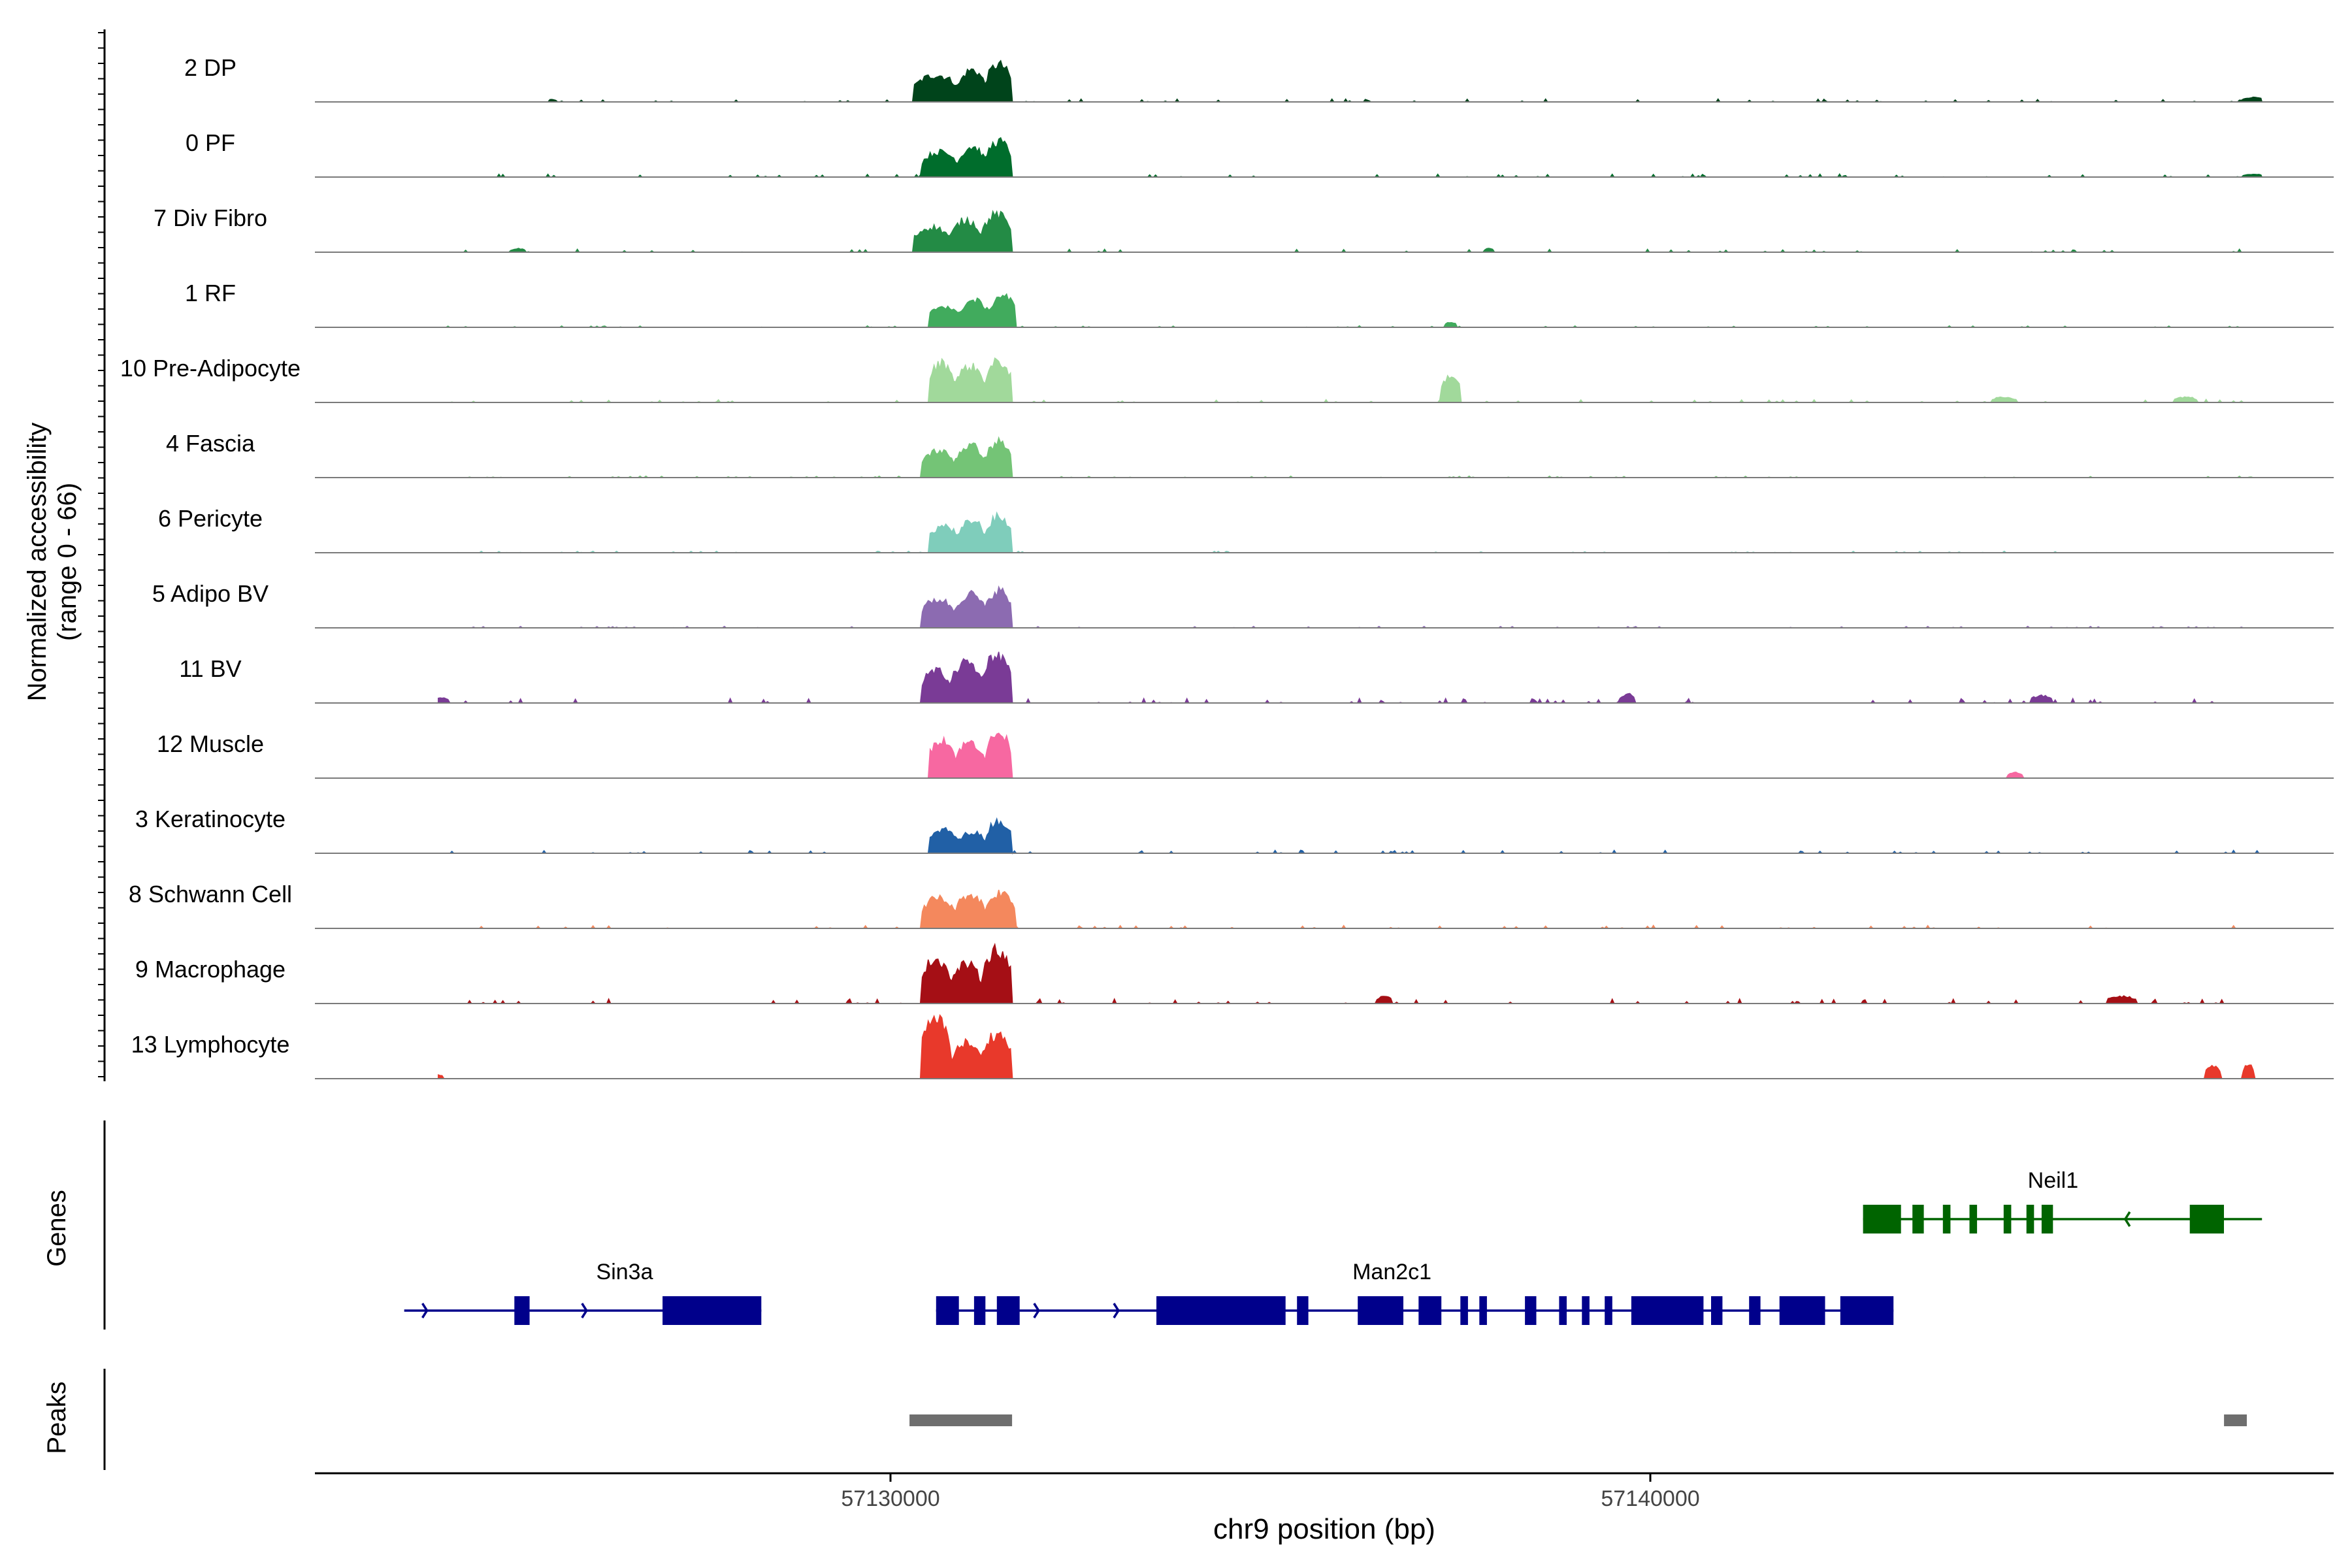 The height and width of the screenshot is (1568, 2352). What do you see at coordinates (1324, 1529) in the screenshot?
I see `x-axis-title: chr9 position (bp)` at bounding box center [1324, 1529].